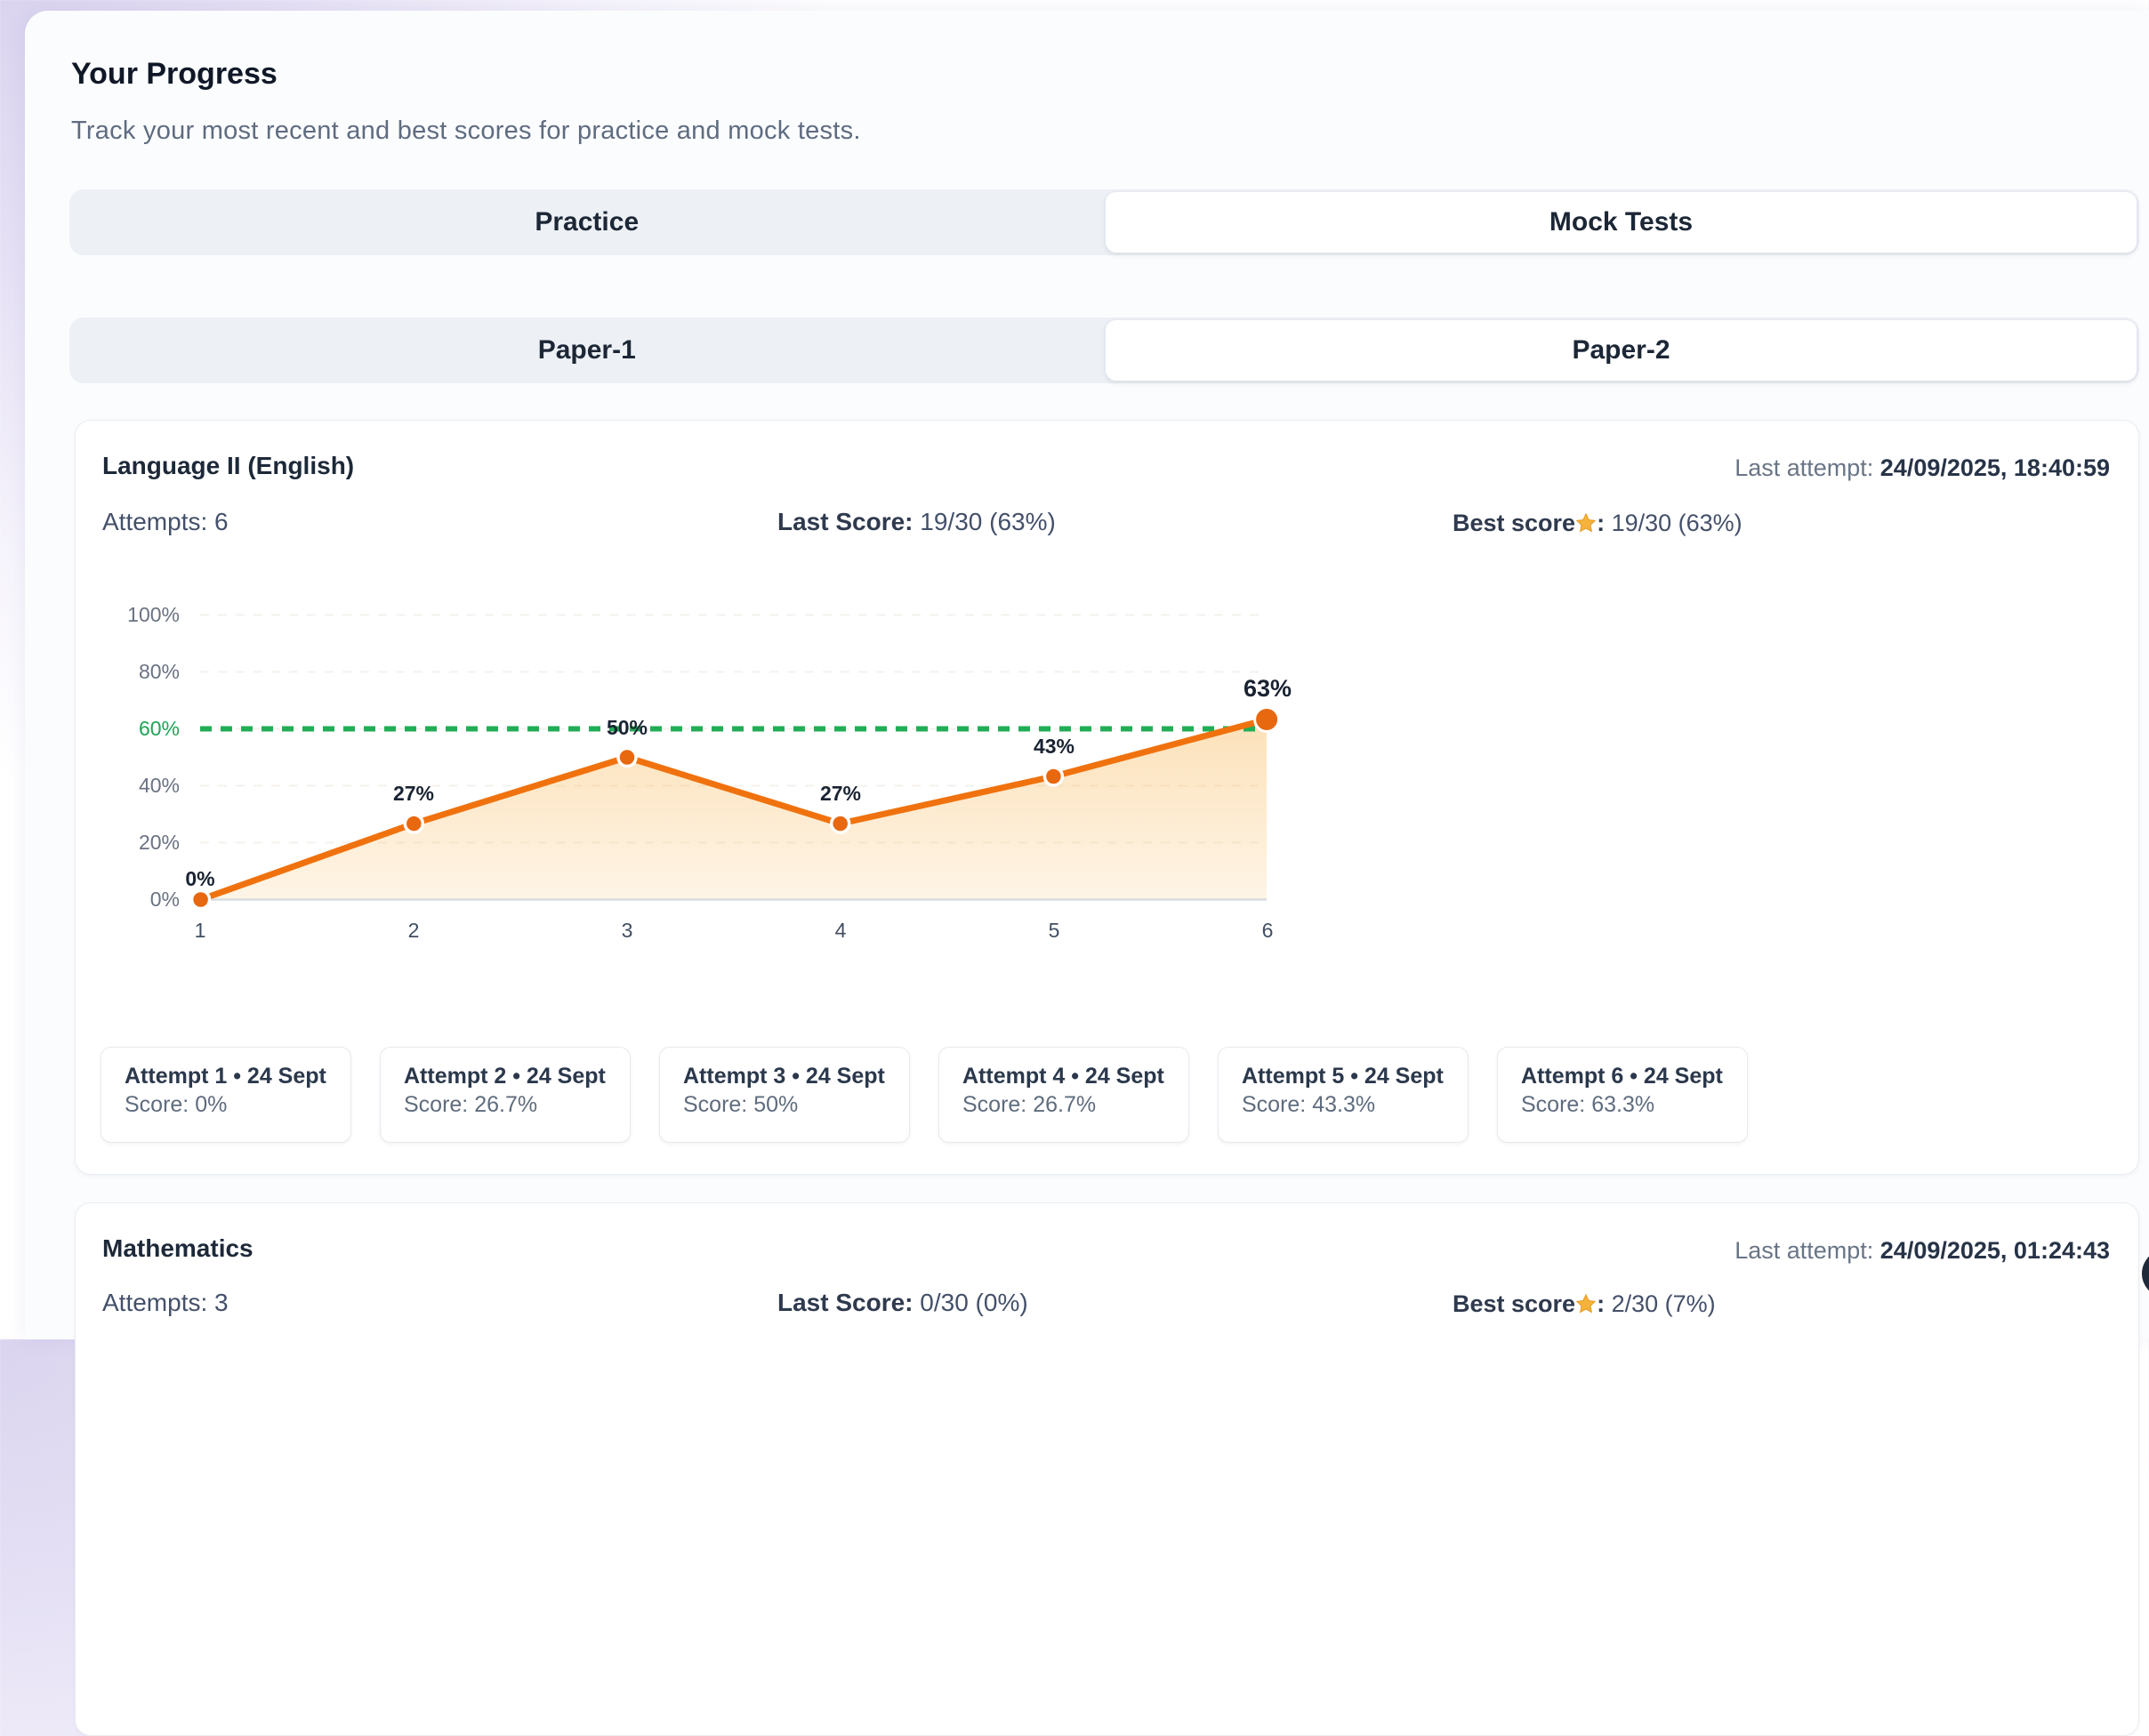 The width and height of the screenshot is (2149, 1736). Describe the element at coordinates (627, 727) in the screenshot. I see `svg-text: 50%` at that location.